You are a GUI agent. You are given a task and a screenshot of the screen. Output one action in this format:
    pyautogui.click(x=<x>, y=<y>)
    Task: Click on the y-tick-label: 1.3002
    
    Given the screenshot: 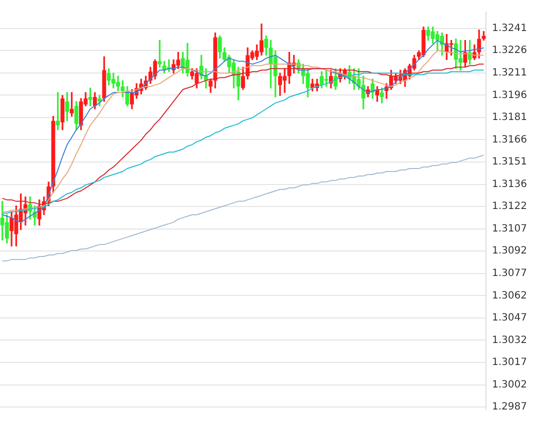 What is the action you would take?
    pyautogui.click(x=510, y=384)
    